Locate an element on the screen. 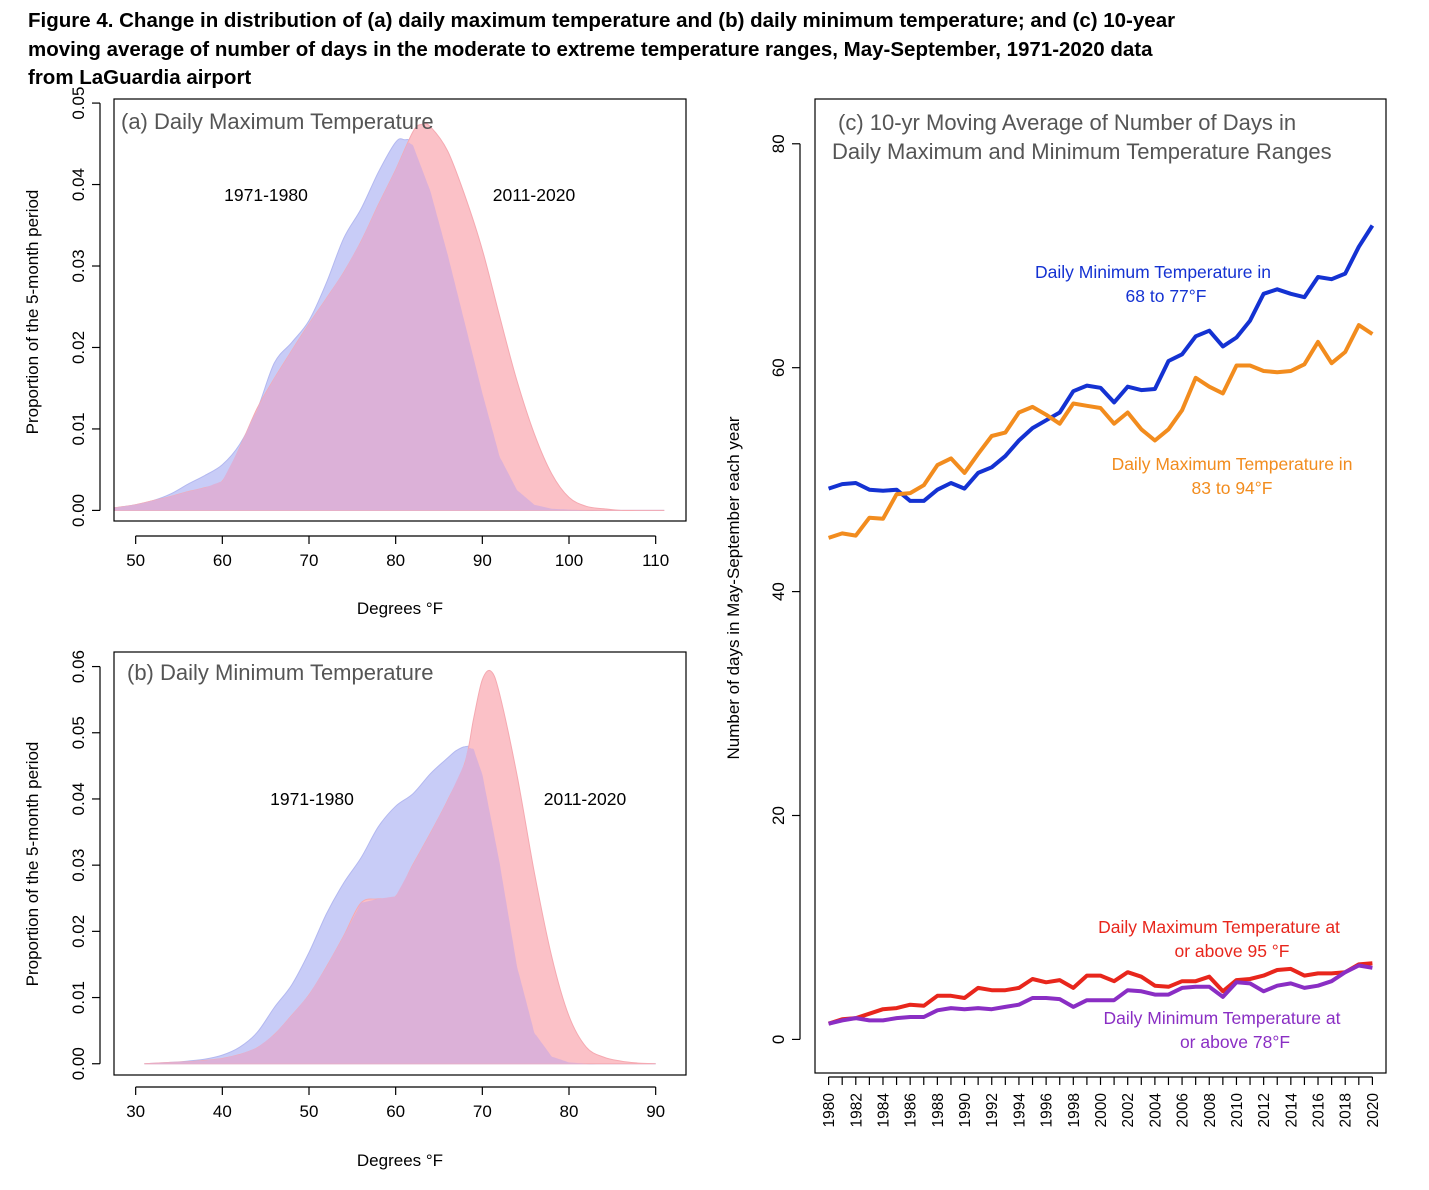 The height and width of the screenshot is (1190, 1429). panel-b-areas is located at coordinates (400, 867).